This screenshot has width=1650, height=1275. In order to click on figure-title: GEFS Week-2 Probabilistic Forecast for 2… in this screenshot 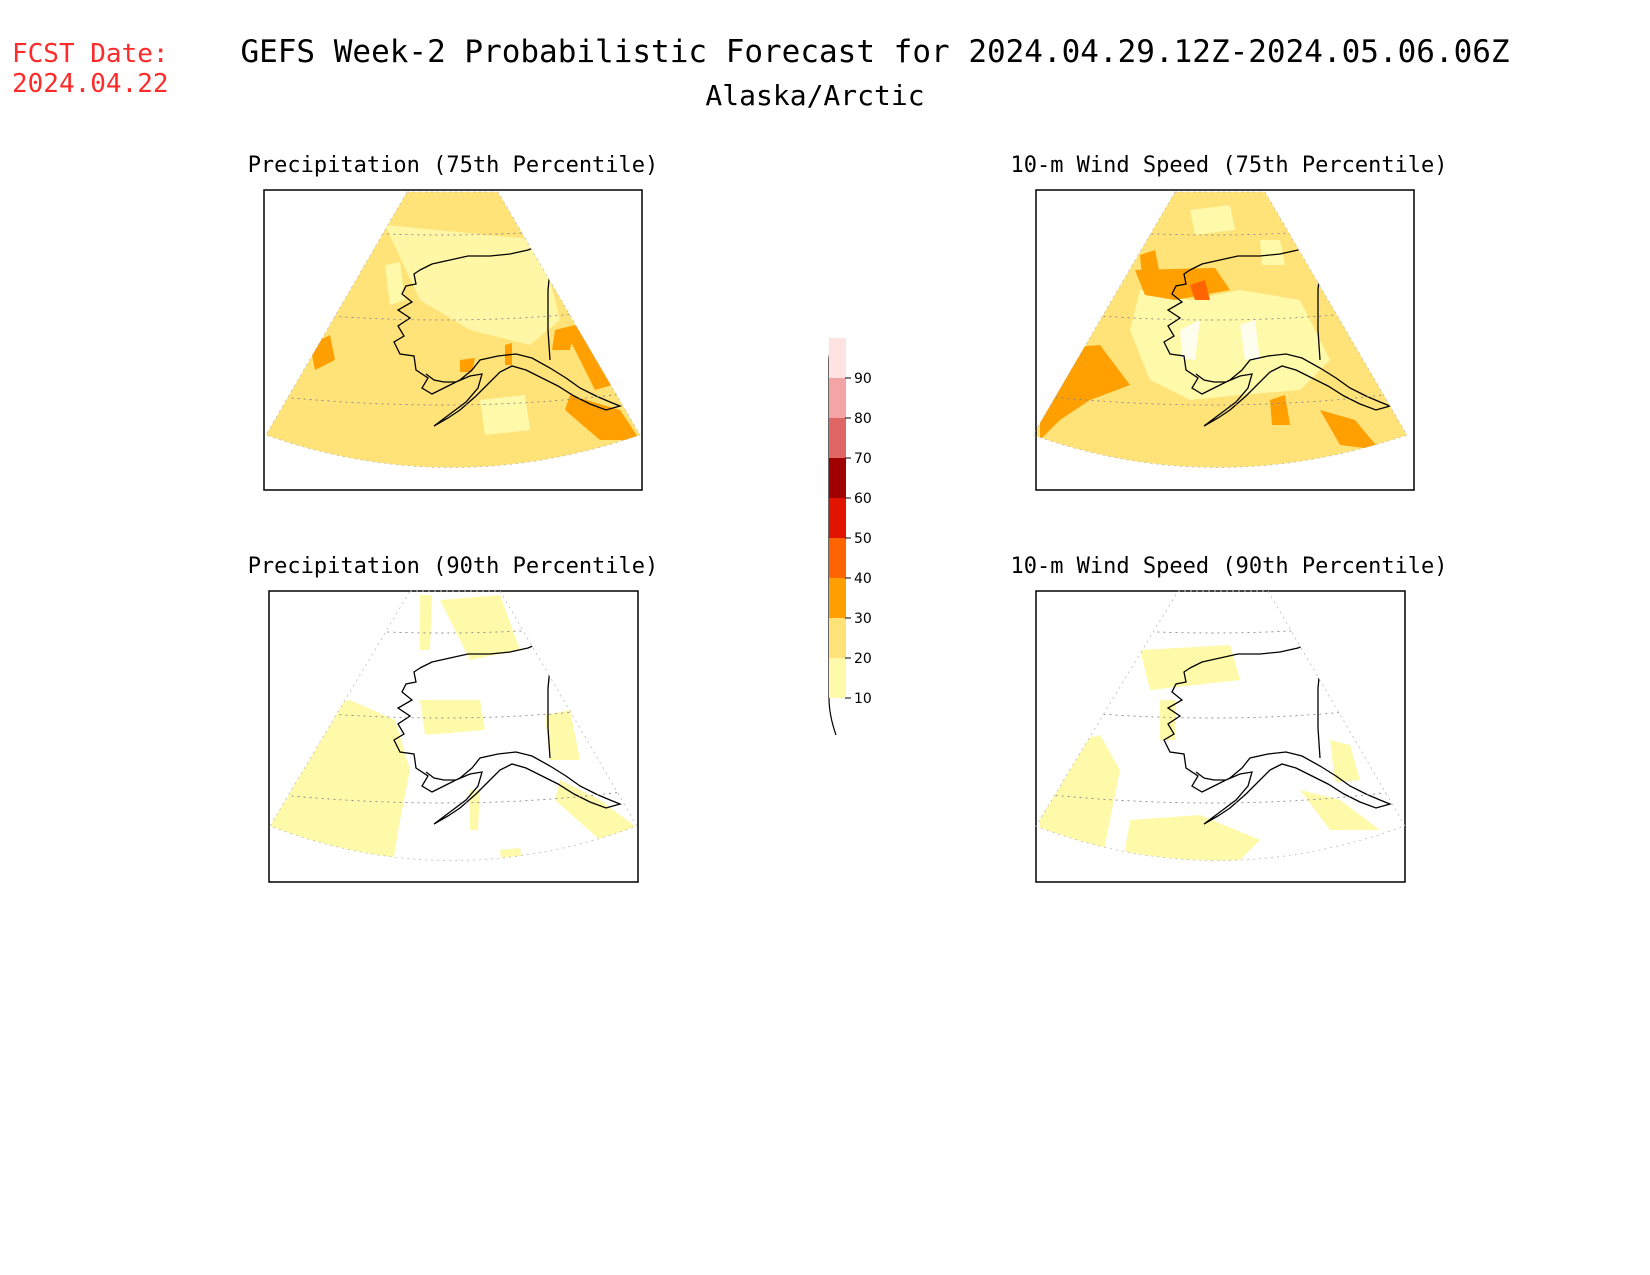, I will do `click(874, 52)`.